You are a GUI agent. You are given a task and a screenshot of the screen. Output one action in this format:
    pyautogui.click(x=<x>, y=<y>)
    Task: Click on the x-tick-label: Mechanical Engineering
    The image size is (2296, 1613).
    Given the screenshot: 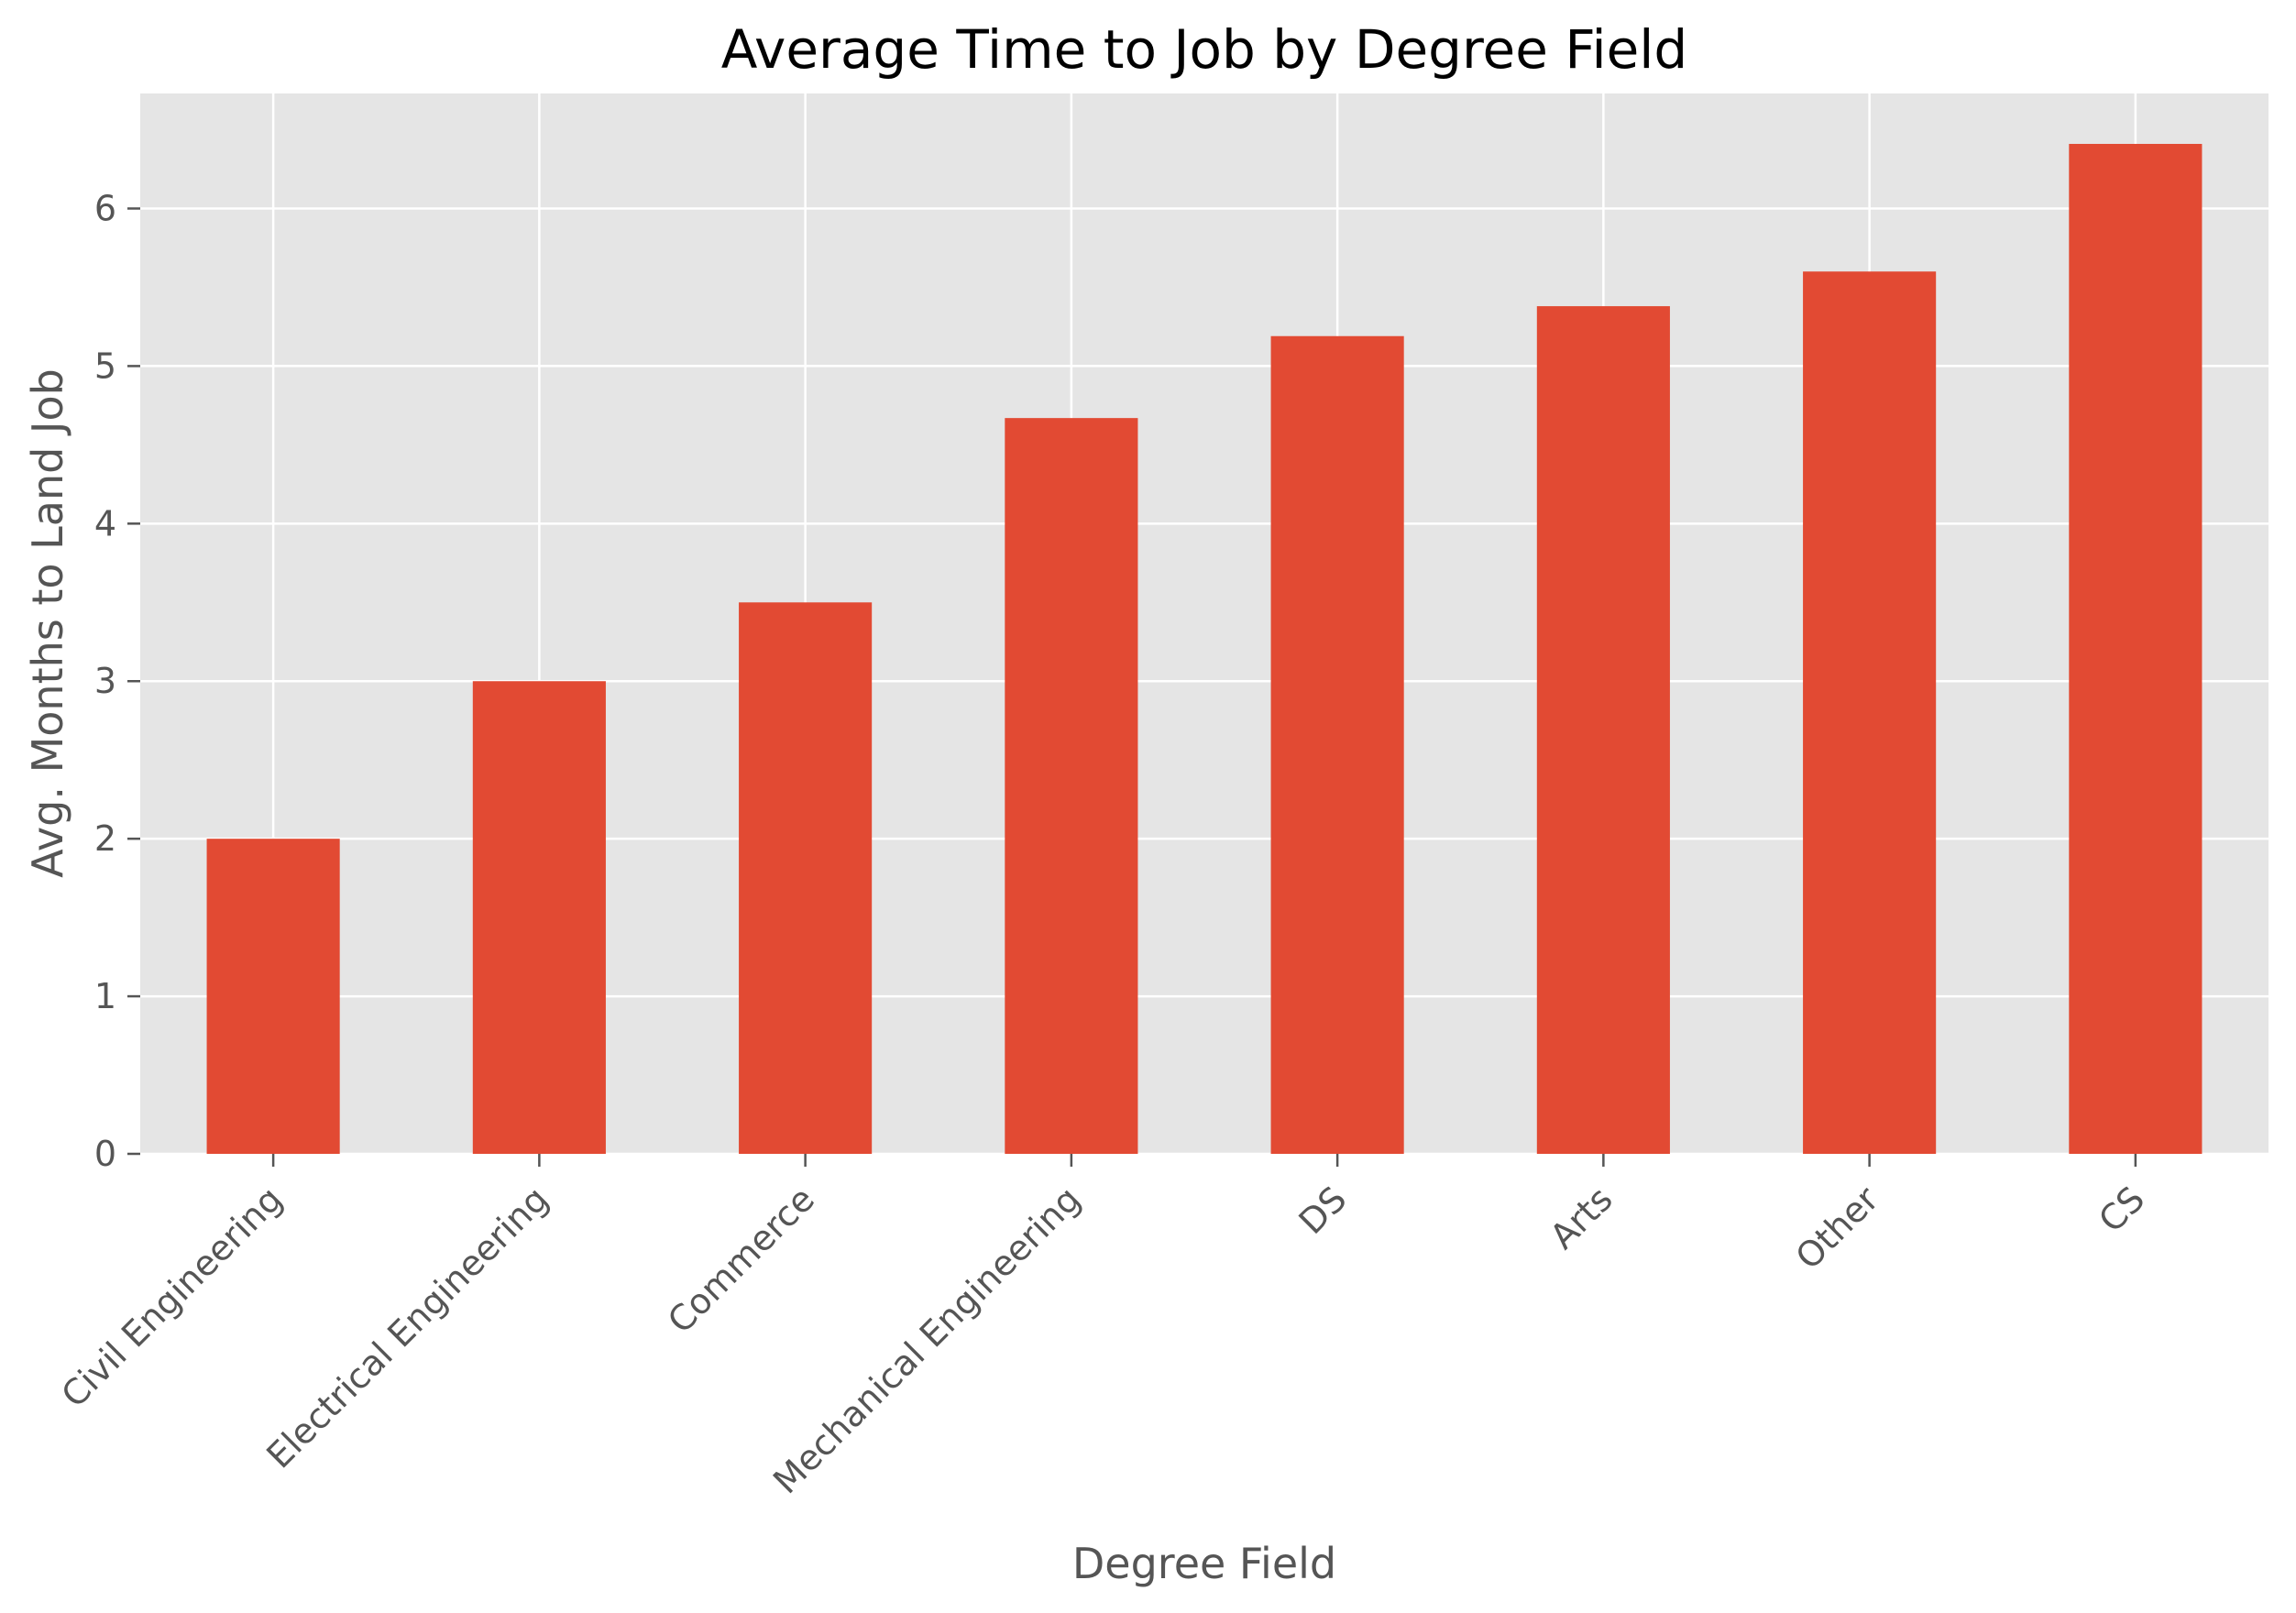 What is the action you would take?
    pyautogui.click(x=926, y=1340)
    